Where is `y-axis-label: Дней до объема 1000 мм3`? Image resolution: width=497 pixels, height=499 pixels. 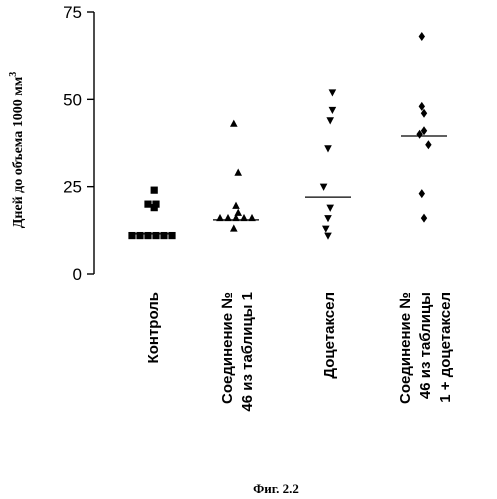 y-axis-label: Дней до объема 1000 мм3 is located at coordinates (17, 150).